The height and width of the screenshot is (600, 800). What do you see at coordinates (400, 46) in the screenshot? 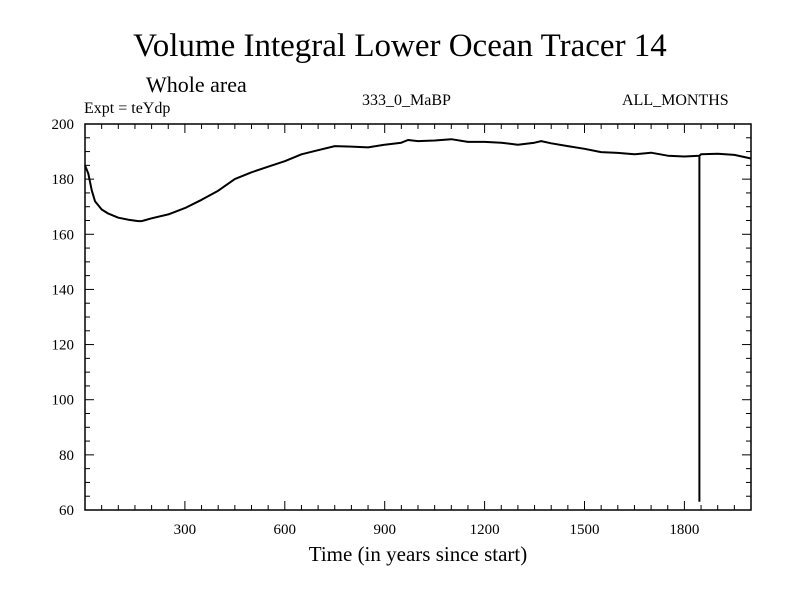
I see `chart-title: Volume Integral Lower Ocean Tracer 14` at bounding box center [400, 46].